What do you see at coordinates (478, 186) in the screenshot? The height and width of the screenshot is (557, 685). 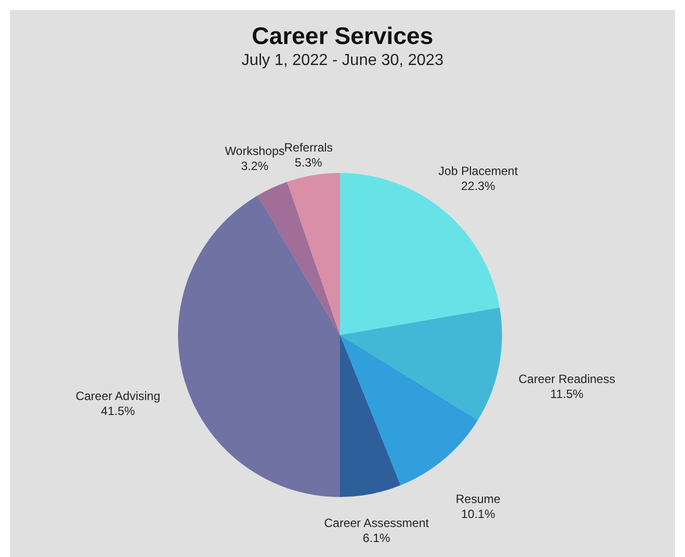 I see `data-label: 22.3%` at bounding box center [478, 186].